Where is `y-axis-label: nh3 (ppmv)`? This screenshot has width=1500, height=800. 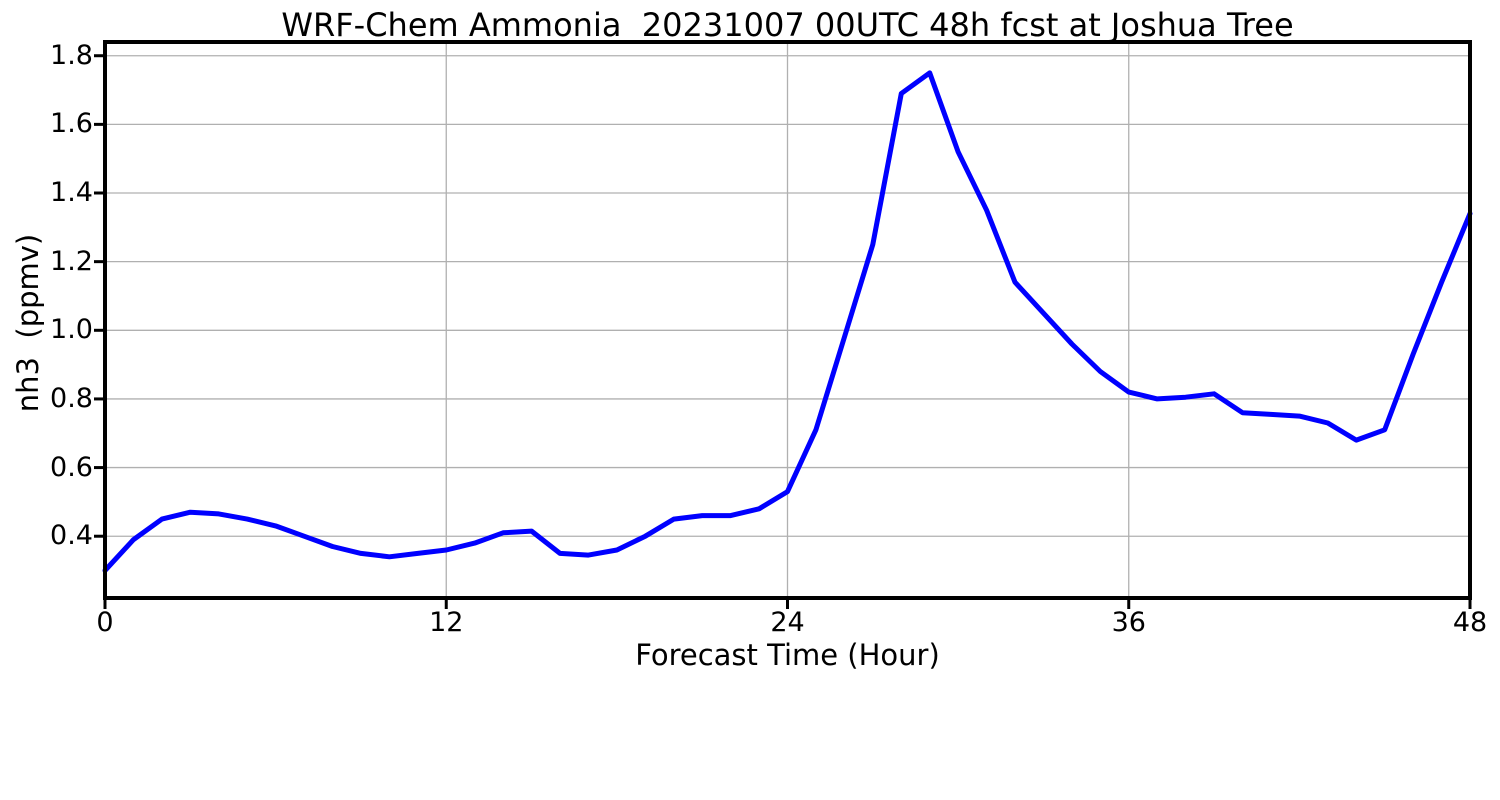
y-axis-label: nh3 (ppmv) is located at coordinates (28, 323).